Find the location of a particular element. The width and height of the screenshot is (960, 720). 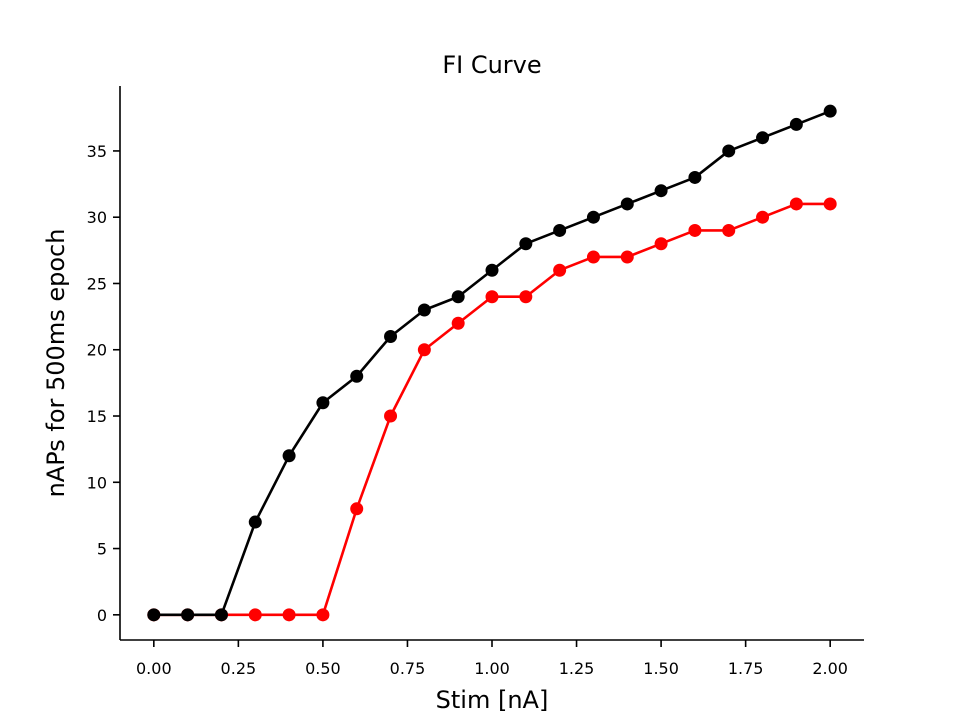

x-tick-label: 1.00 is located at coordinates (492, 668).